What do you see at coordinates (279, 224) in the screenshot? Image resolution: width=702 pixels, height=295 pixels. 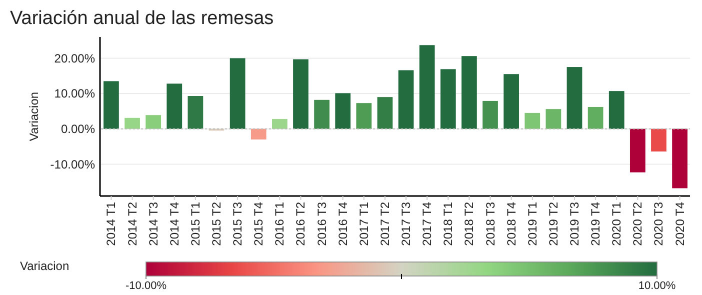 I see `x-tick-label: 2016 T1` at bounding box center [279, 224].